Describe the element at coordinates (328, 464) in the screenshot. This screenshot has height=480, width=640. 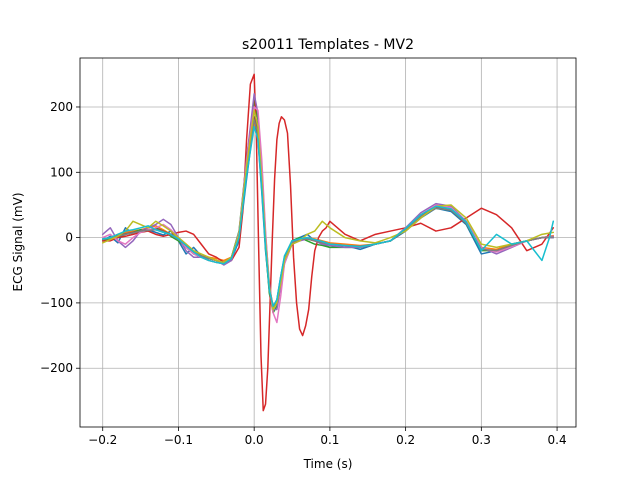
I see `x-axis-label: Time (s)` at that location.